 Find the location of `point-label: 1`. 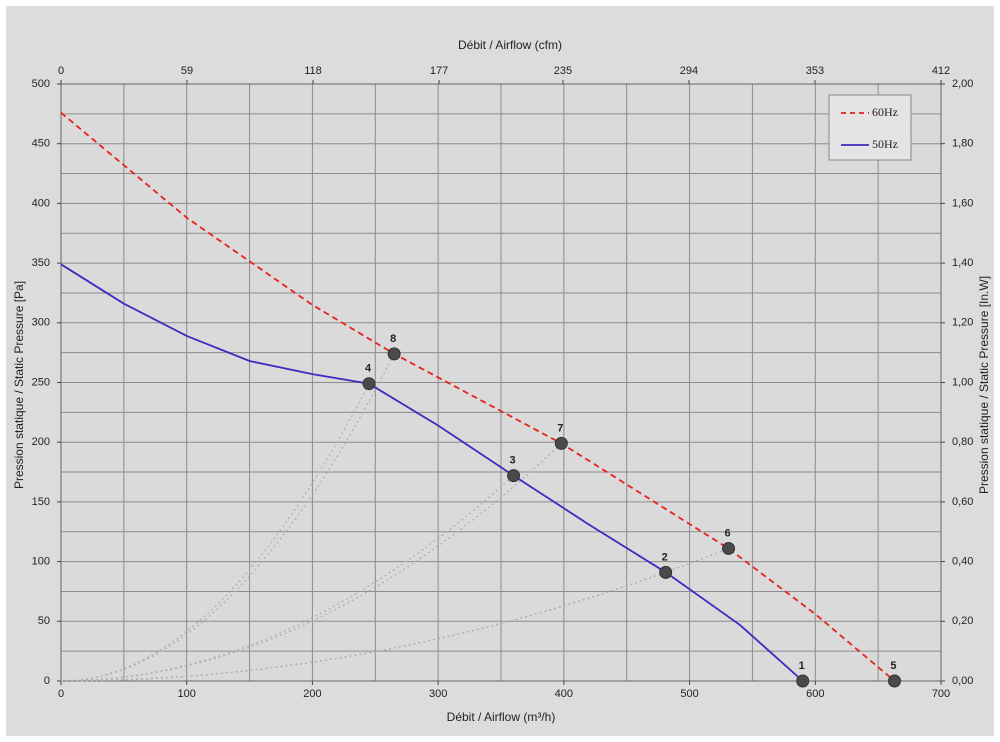

point-label: 1 is located at coordinates (802, 666).